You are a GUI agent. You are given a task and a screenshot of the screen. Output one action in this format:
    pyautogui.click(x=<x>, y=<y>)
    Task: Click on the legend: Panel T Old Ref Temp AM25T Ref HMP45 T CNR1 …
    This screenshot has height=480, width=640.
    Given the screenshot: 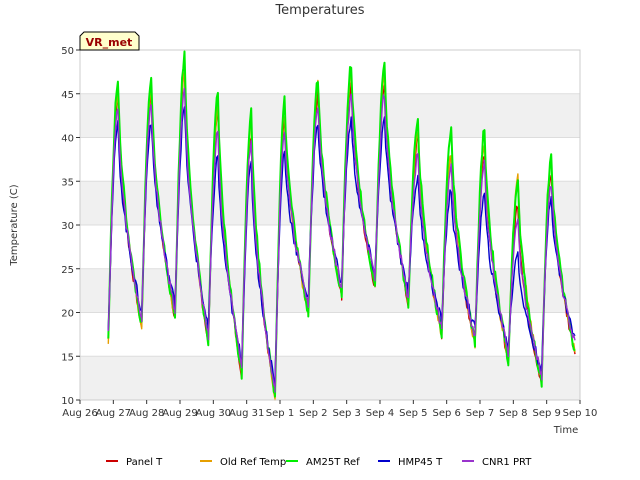 What is the action you would take?
    pyautogui.click(x=319, y=462)
    